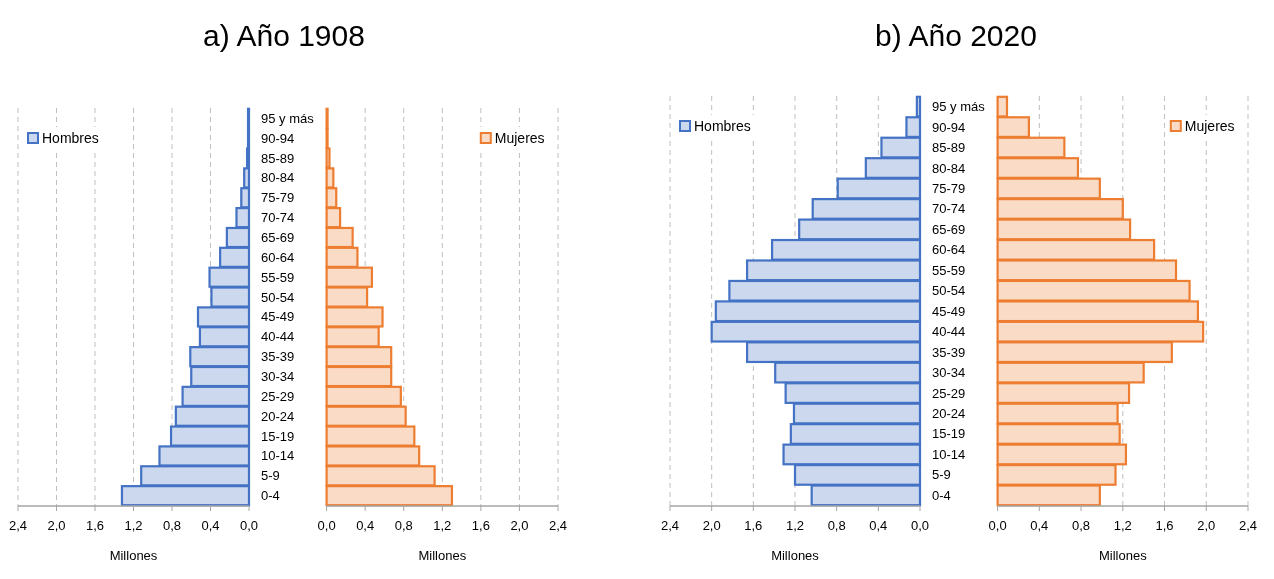 Image resolution: width=1274 pixels, height=579 pixels. I want to click on chart-title: b) Año 2020, so click(956, 35).